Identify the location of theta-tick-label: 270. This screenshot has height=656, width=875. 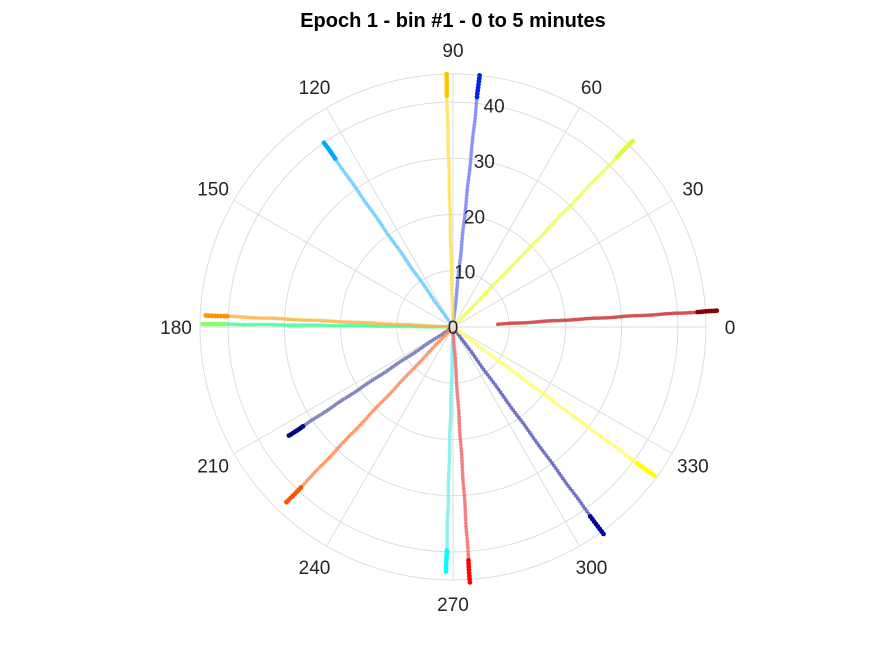
(453, 605).